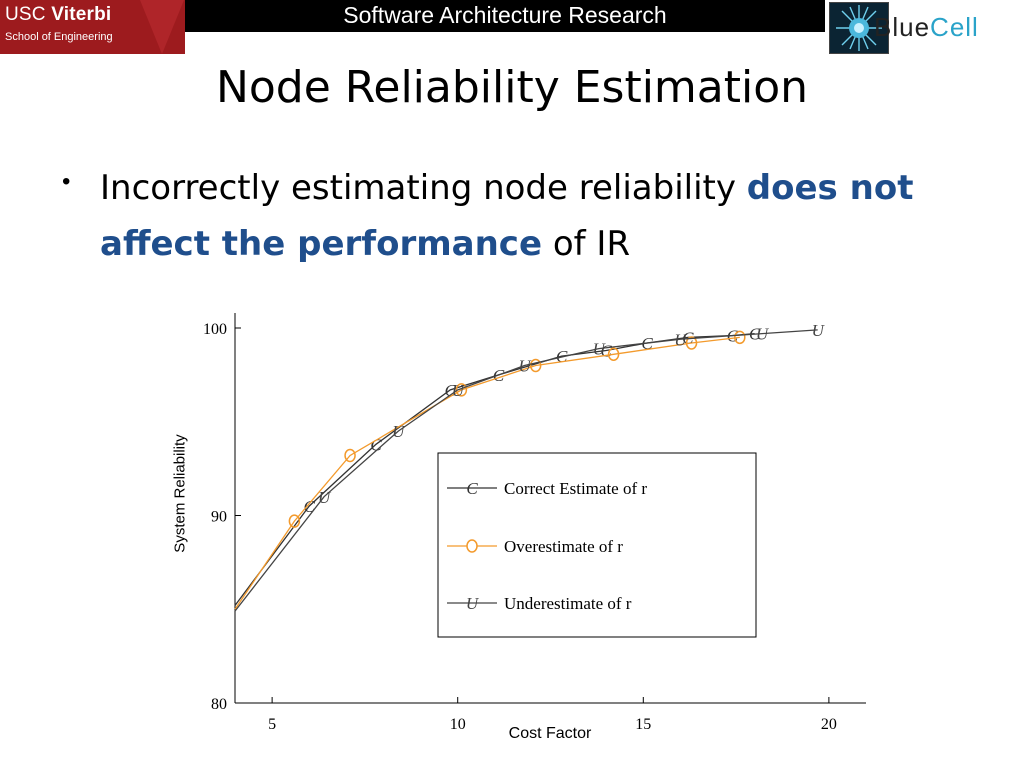 This screenshot has width=1024, height=768. What do you see at coordinates (219, 517) in the screenshot?
I see `y-tick-label: 90` at bounding box center [219, 517].